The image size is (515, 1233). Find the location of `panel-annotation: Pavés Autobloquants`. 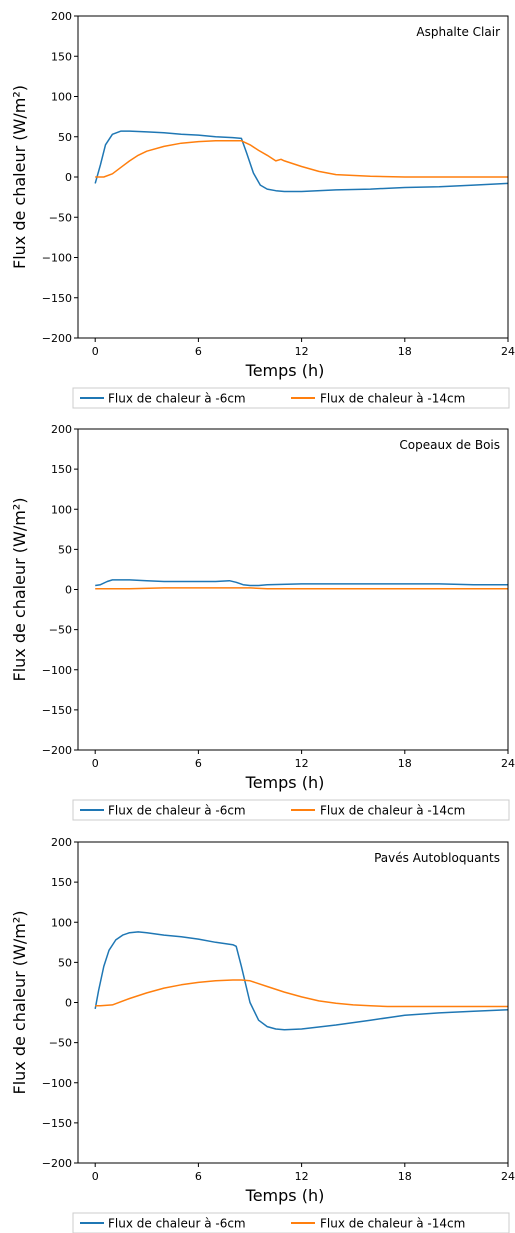

panel-annotation: Pavés Autobloquants is located at coordinates (437, 858).